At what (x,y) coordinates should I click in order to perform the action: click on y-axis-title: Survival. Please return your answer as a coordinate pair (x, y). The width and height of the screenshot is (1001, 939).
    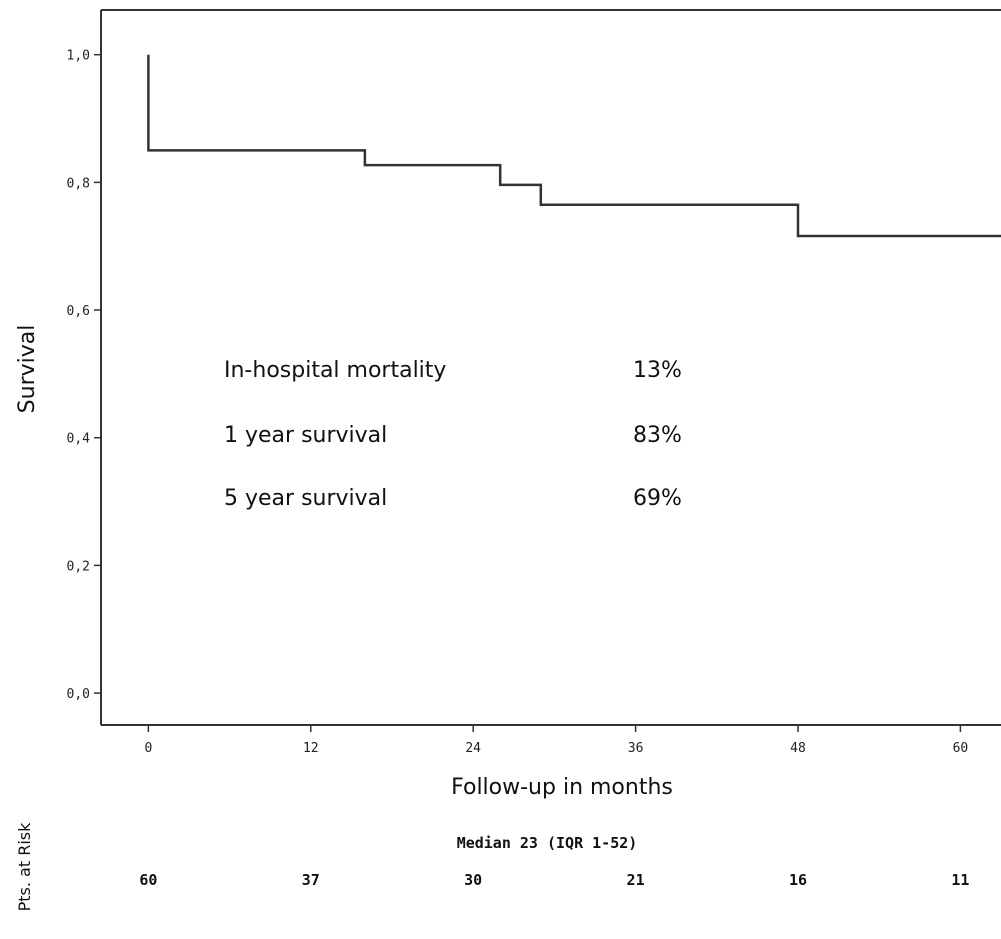
    Looking at the image, I should click on (27, 369).